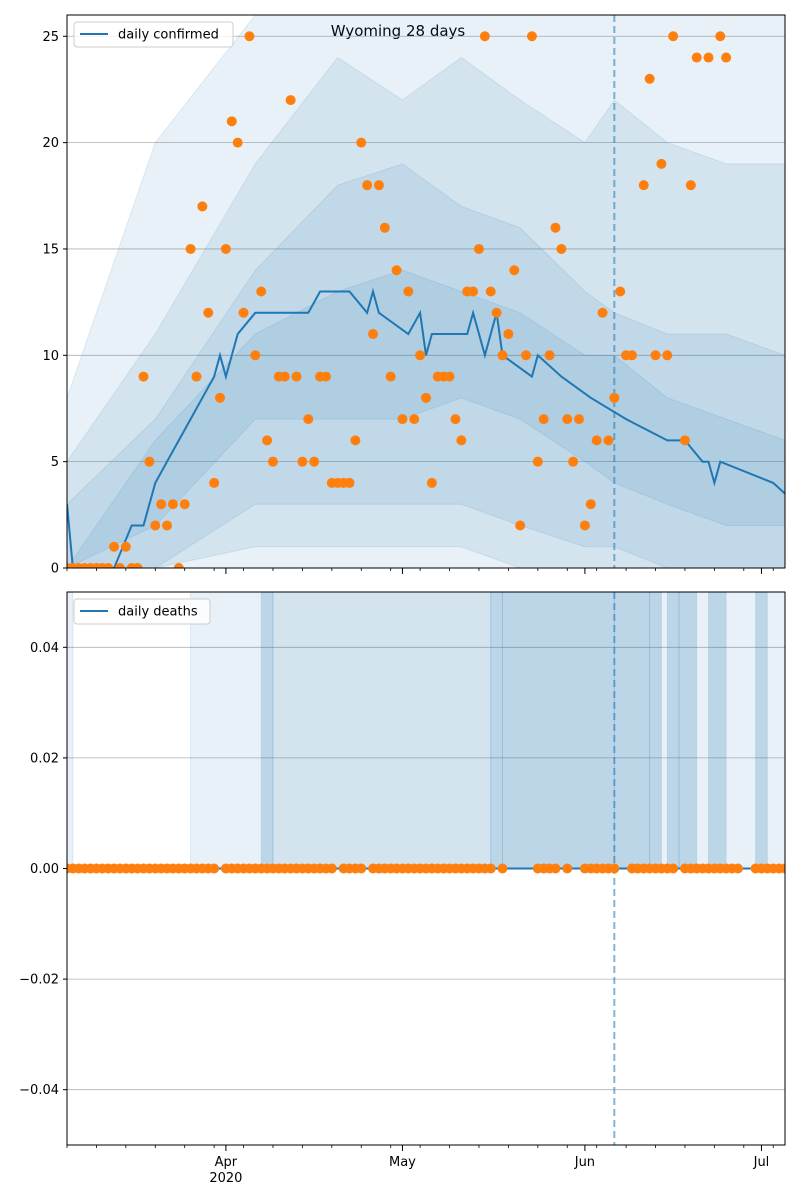 The width and height of the screenshot is (800, 1200). What do you see at coordinates (44, 758) in the screenshot?
I see `y-tick-label: 0.02` at bounding box center [44, 758].